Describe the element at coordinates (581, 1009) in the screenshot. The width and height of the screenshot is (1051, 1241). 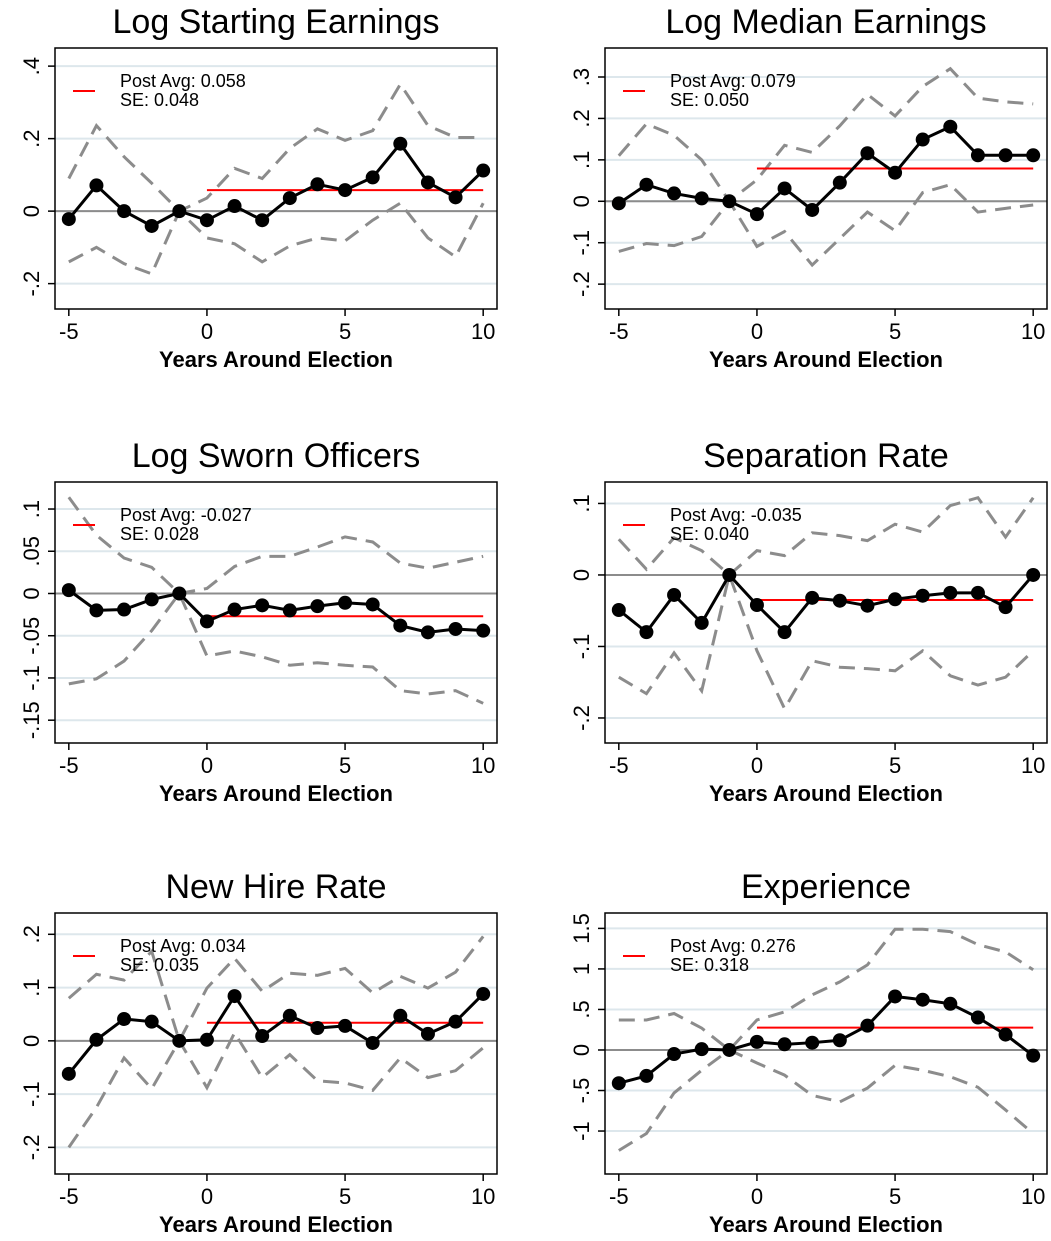
I see `y-tick-label: .5` at that location.